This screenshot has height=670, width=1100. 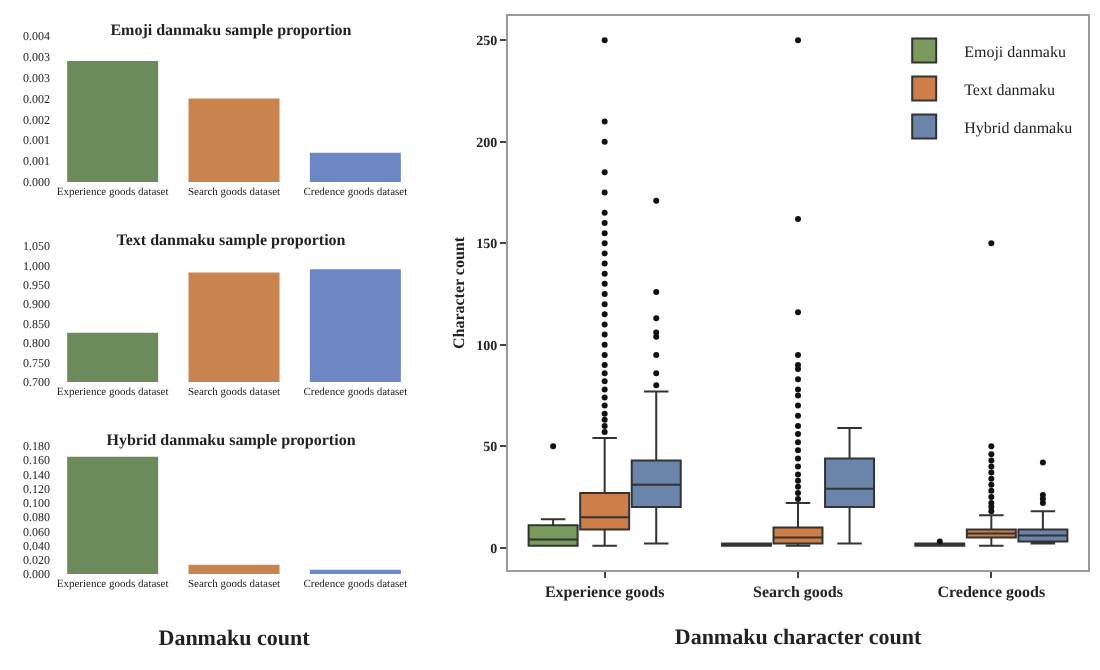 What do you see at coordinates (1018, 127) in the screenshot?
I see `legend-label: Hybrid danmaku` at bounding box center [1018, 127].